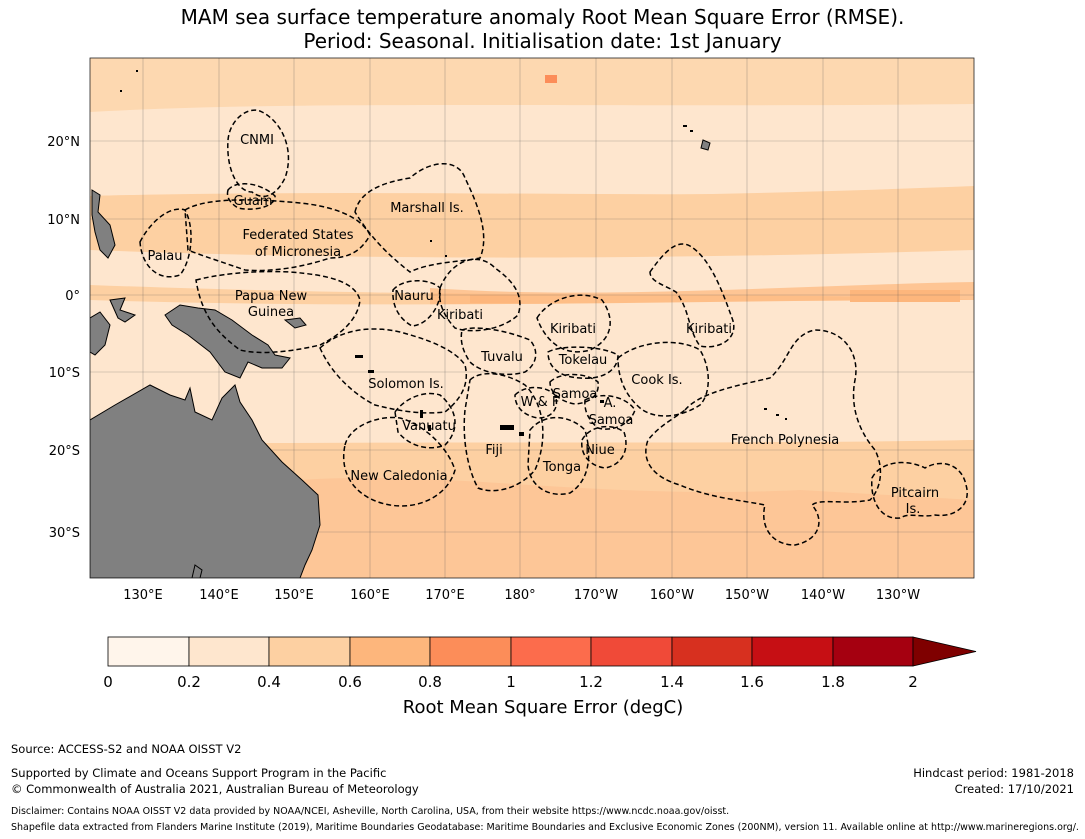  I want to click on eez-fiji, so click(503, 432).